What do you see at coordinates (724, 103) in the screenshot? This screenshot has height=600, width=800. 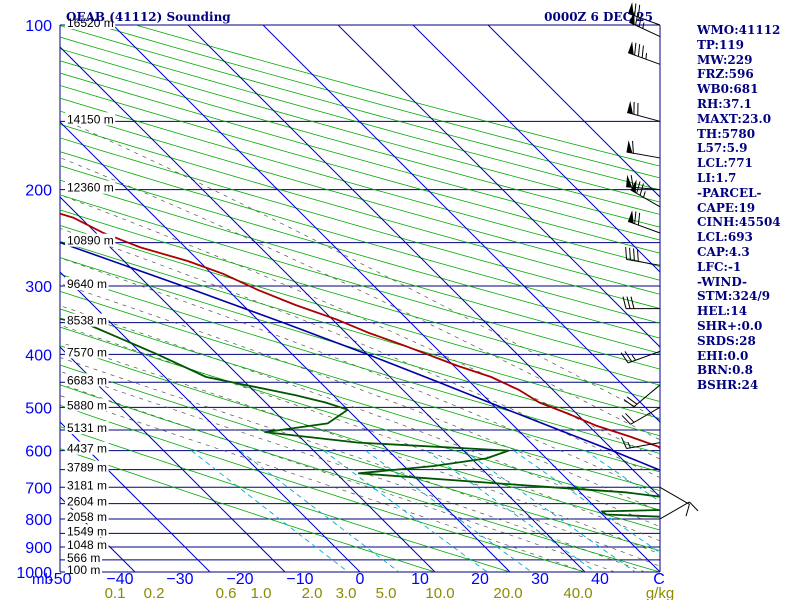 I see `index-item: RH:37.1` at bounding box center [724, 103].